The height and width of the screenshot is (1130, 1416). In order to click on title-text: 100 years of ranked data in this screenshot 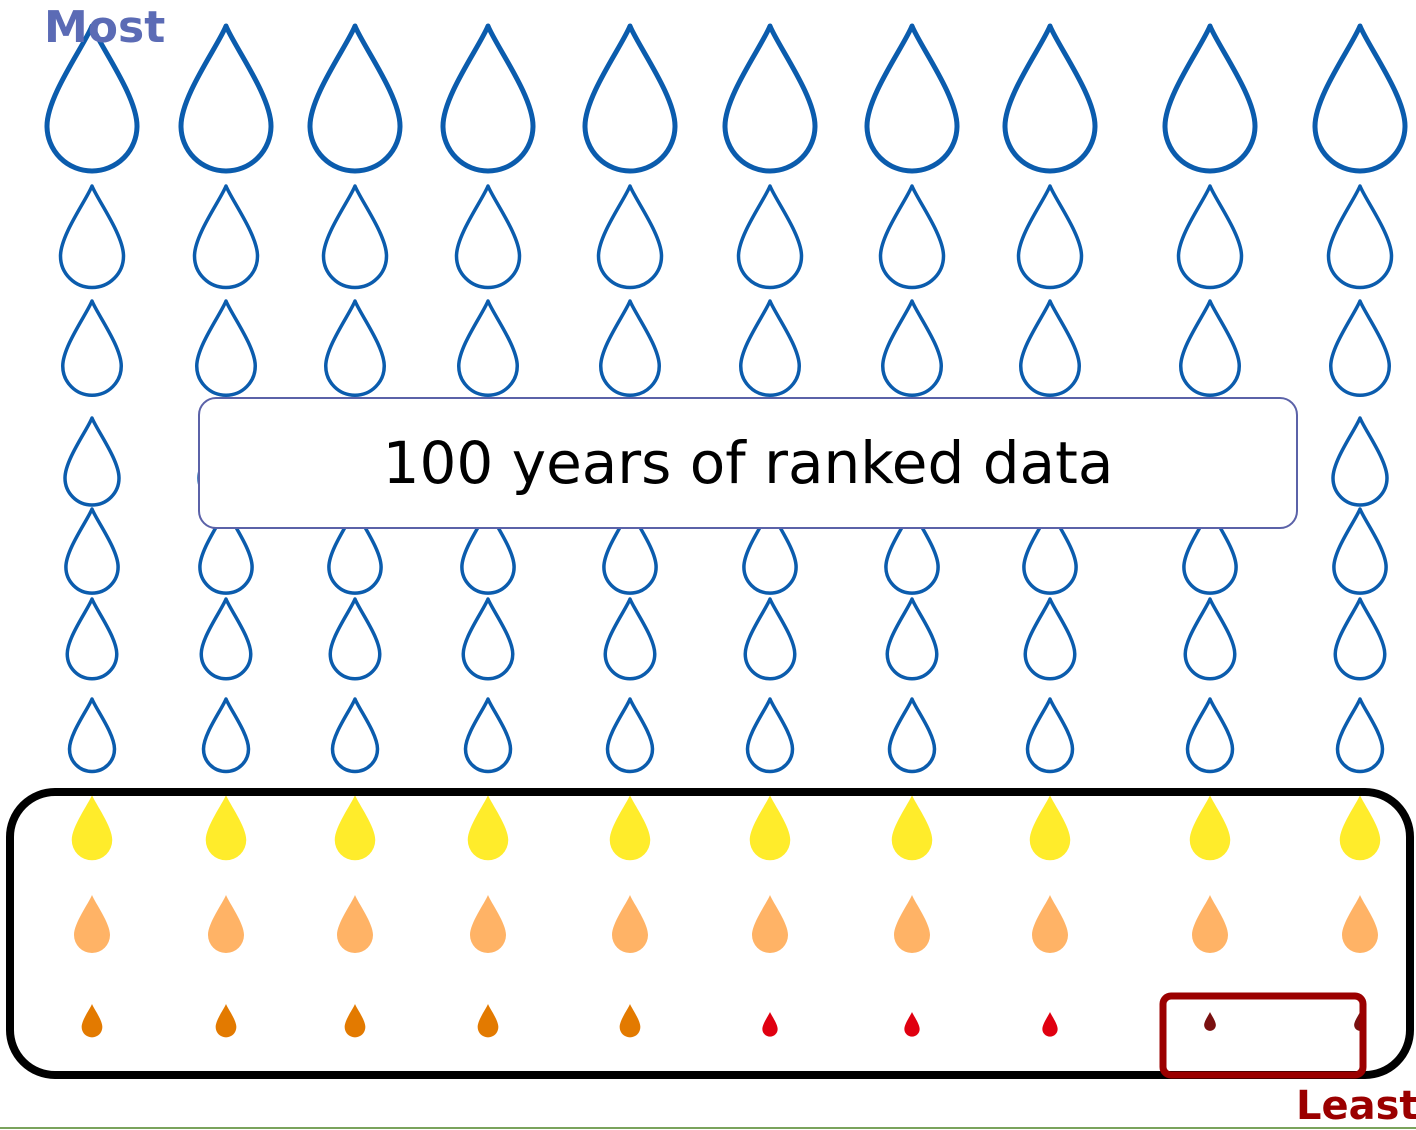, I will do `click(748, 463)`.